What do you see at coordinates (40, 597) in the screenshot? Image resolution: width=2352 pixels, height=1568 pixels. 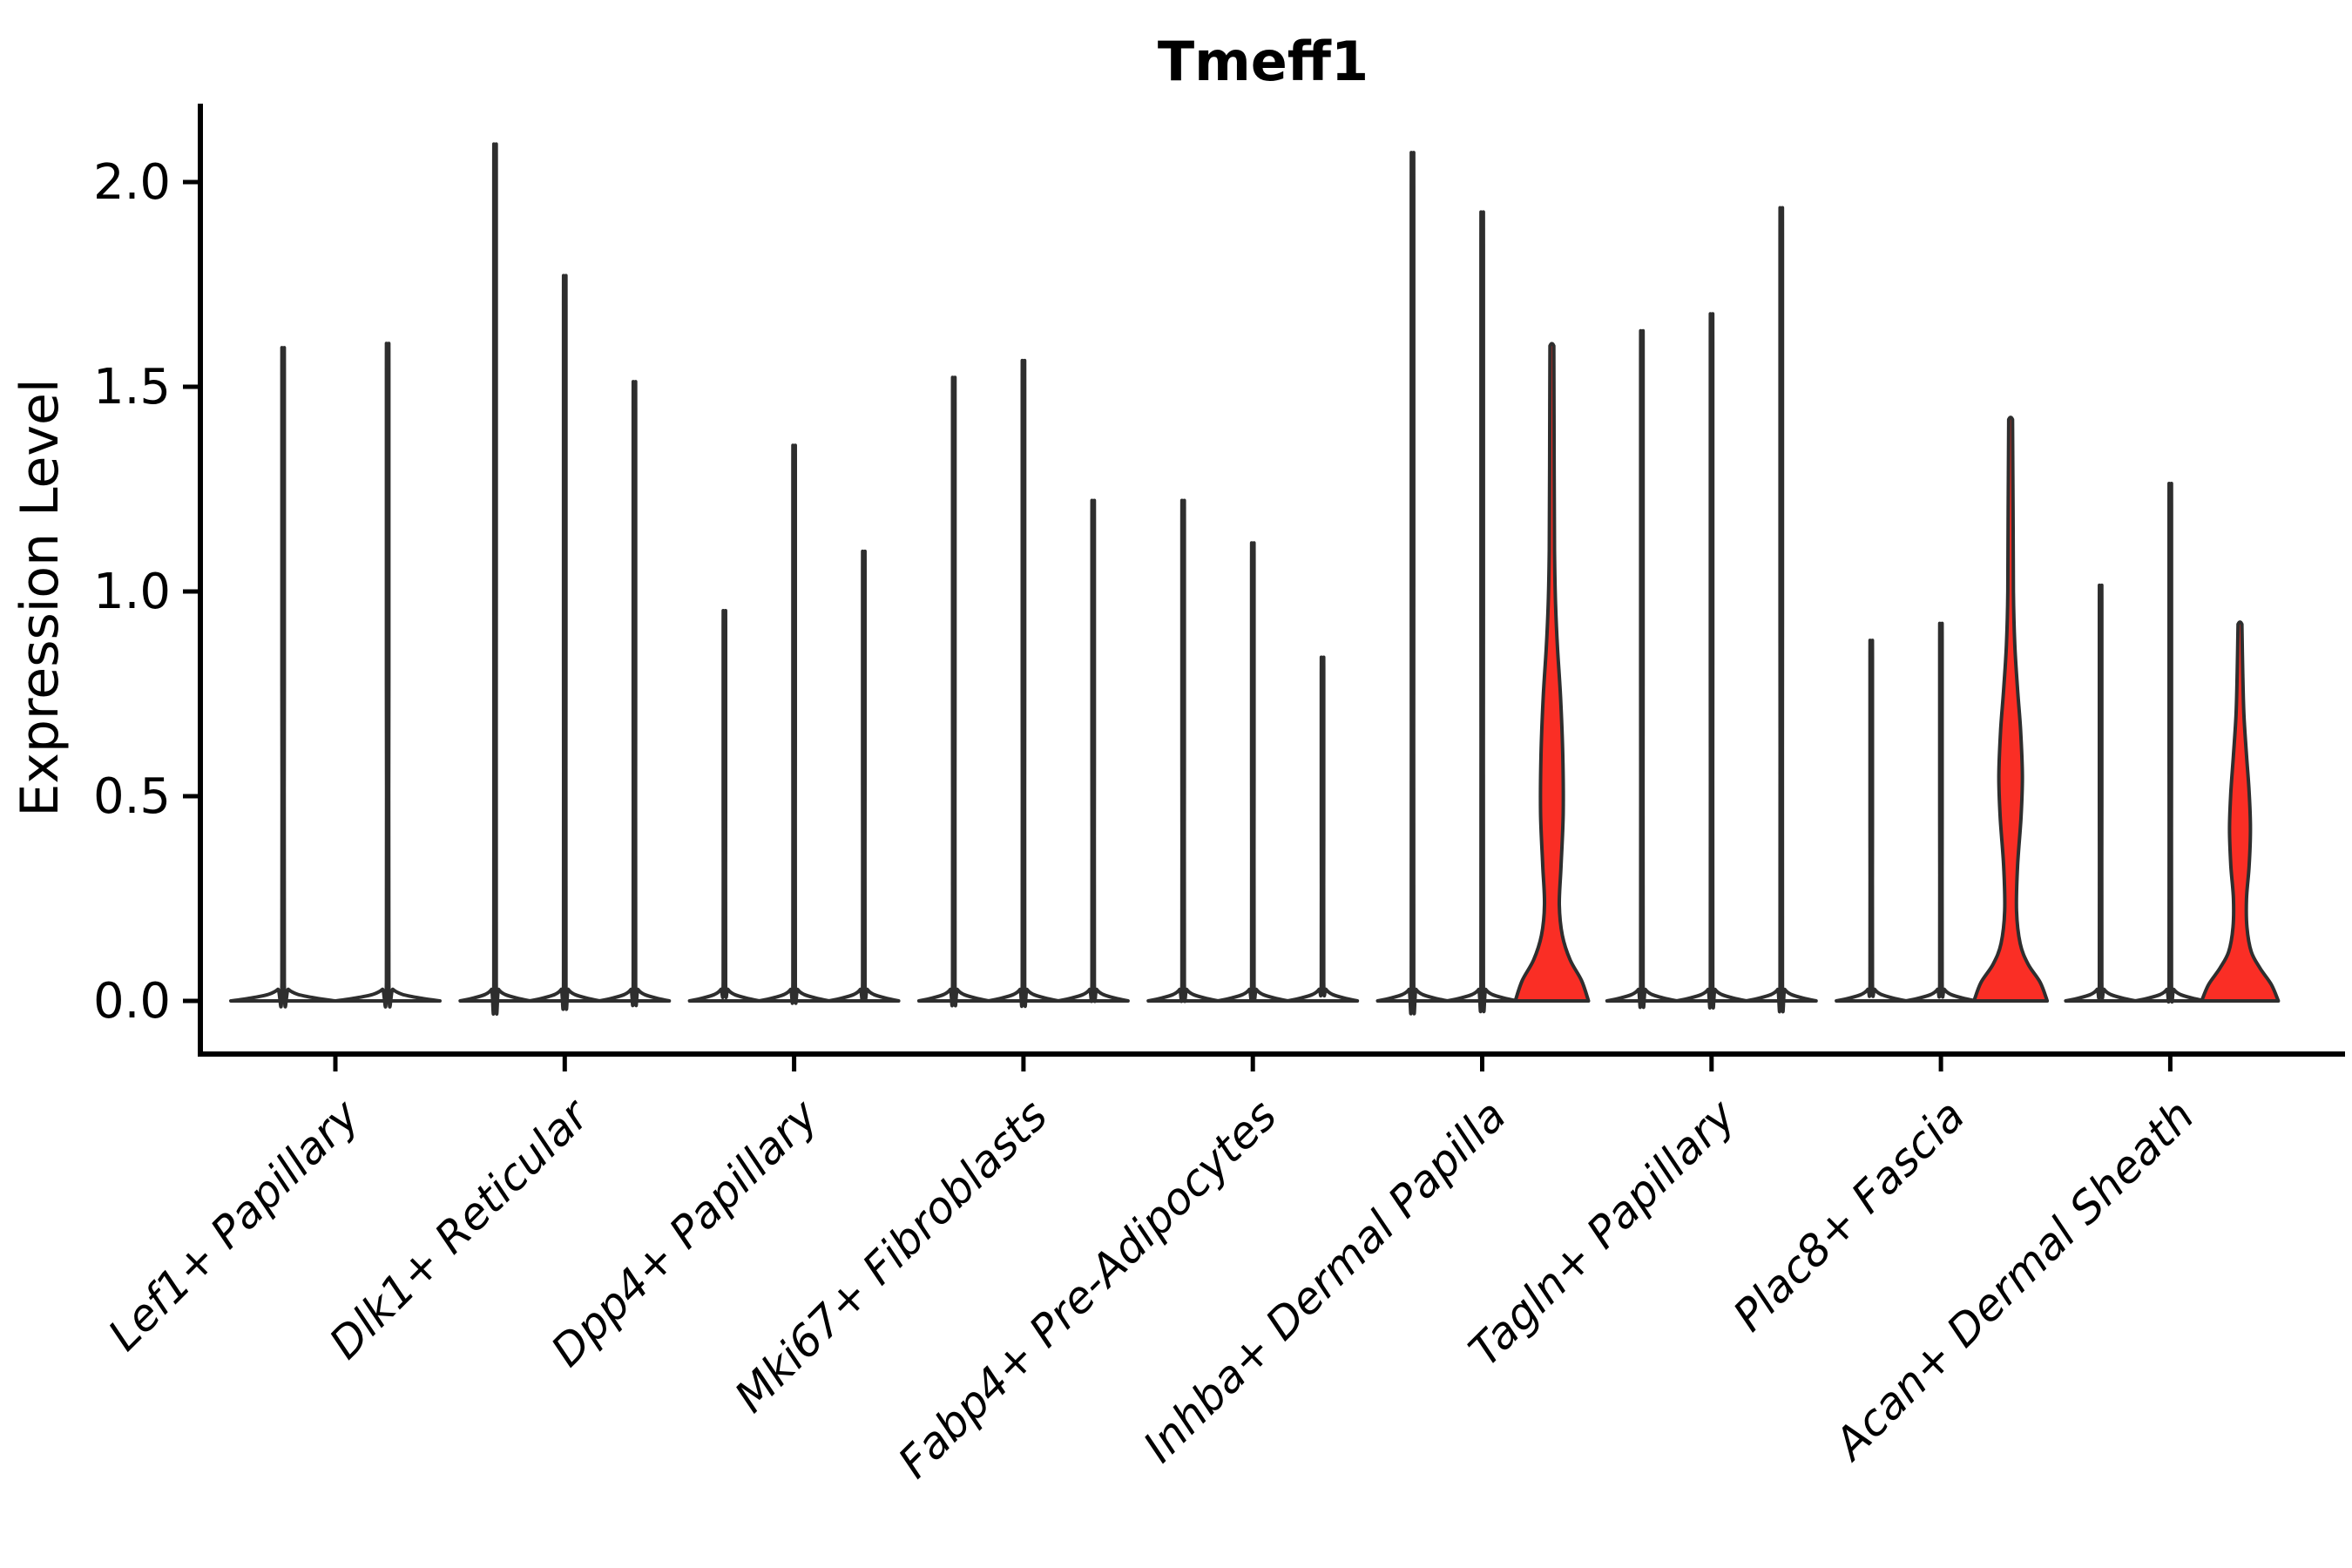 I see `y-axis-title: Expression Level` at bounding box center [40, 597].